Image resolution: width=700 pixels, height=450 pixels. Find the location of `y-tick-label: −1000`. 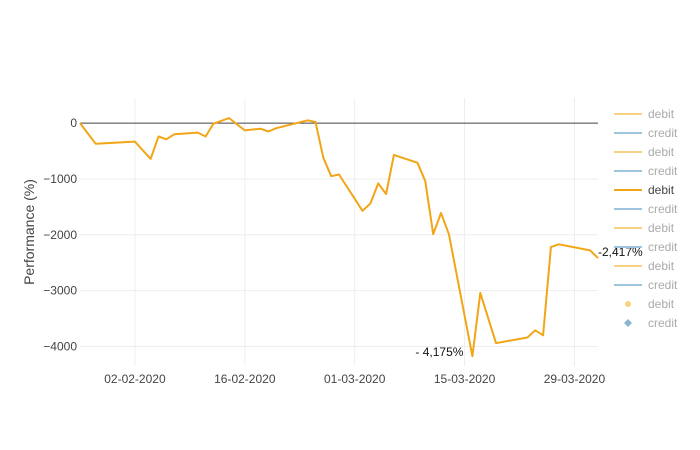

y-tick-label: −1000 is located at coordinates (60, 179).